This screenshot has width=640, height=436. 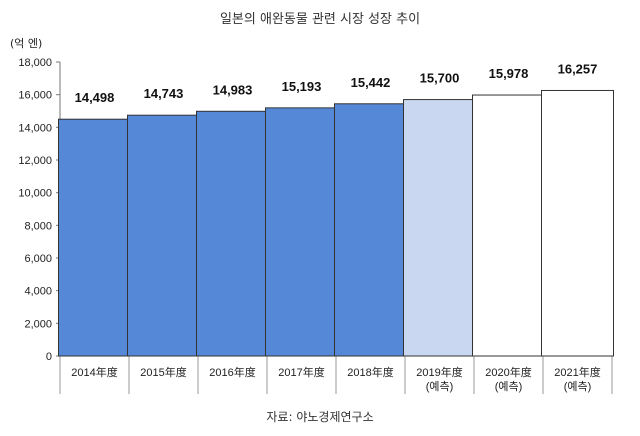 What do you see at coordinates (320, 19) in the screenshot?
I see `chart-title: 일본의 애완동물 관련 시장 성장 추이` at bounding box center [320, 19].